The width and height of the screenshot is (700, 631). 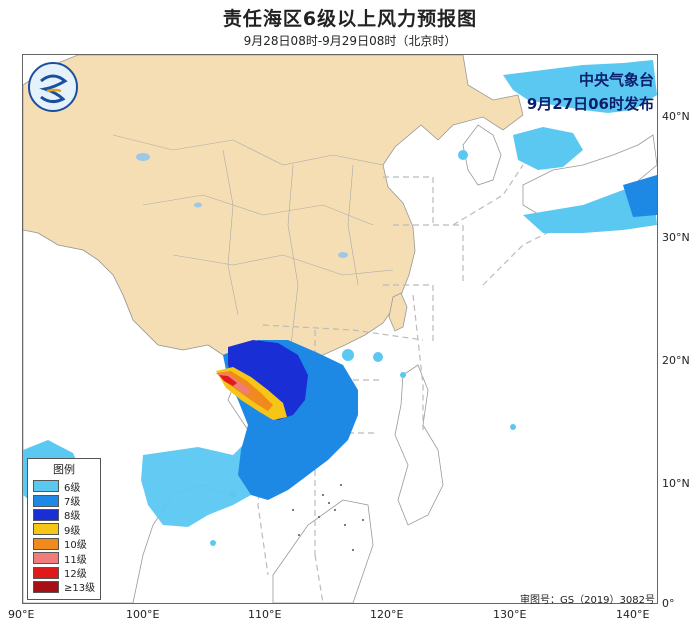 I want to click on legend-label: 7级, so click(x=72, y=503).